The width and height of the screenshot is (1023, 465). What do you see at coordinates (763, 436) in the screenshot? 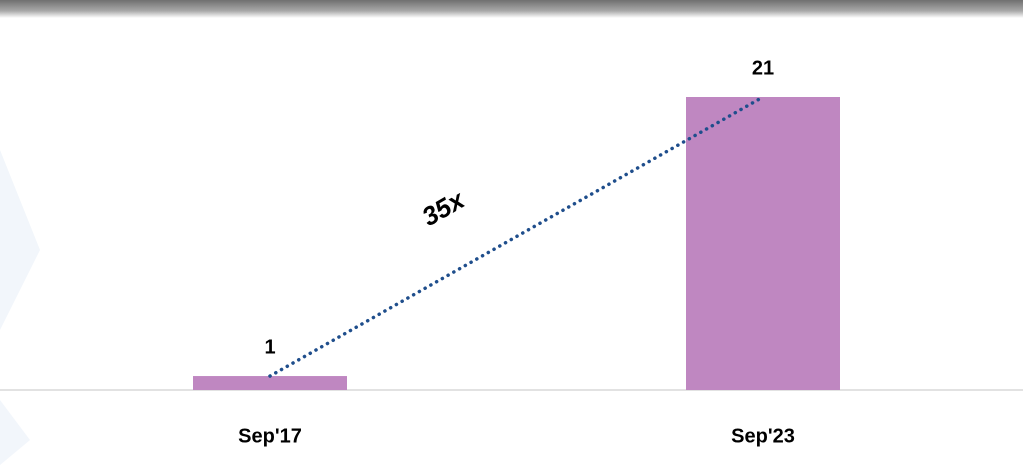
I see `x-tick-label: Sep'23` at bounding box center [763, 436].